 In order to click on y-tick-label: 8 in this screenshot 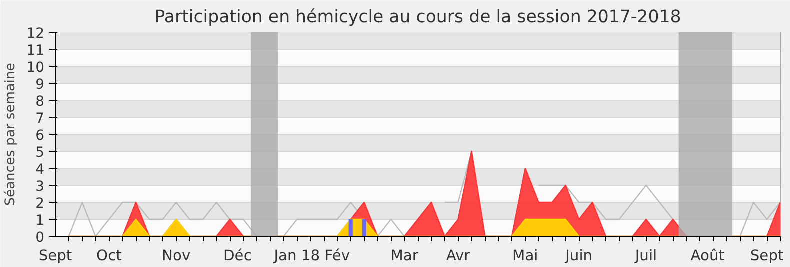, I will do `click(40, 102)`.